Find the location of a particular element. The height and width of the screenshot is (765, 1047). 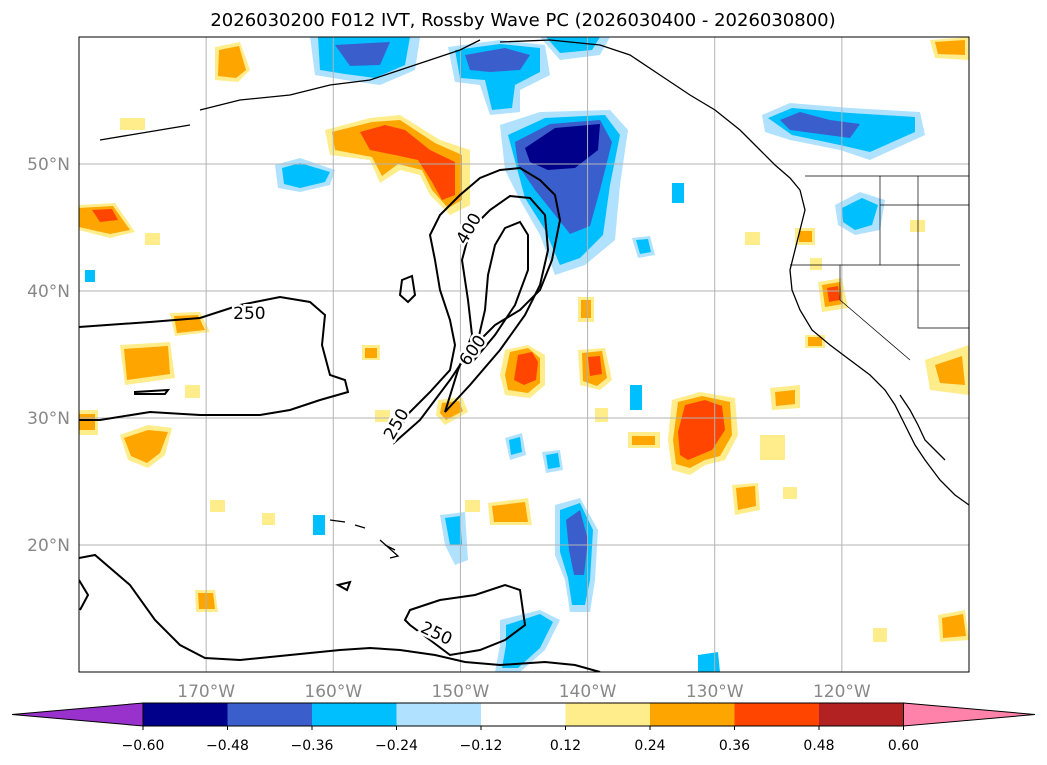

longitude-label: 140°W is located at coordinates (588, 692).